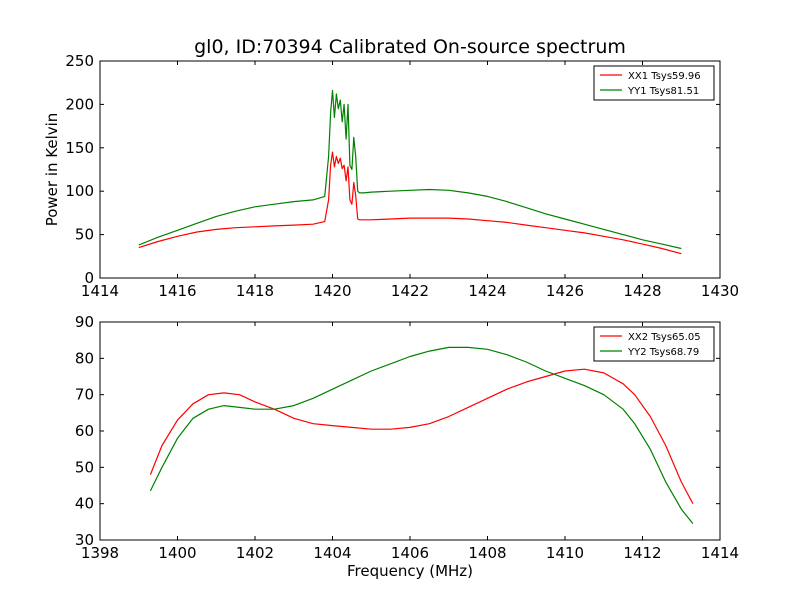  What do you see at coordinates (332, 553) in the screenshot?
I see `x-tick-label: 1404` at bounding box center [332, 553].